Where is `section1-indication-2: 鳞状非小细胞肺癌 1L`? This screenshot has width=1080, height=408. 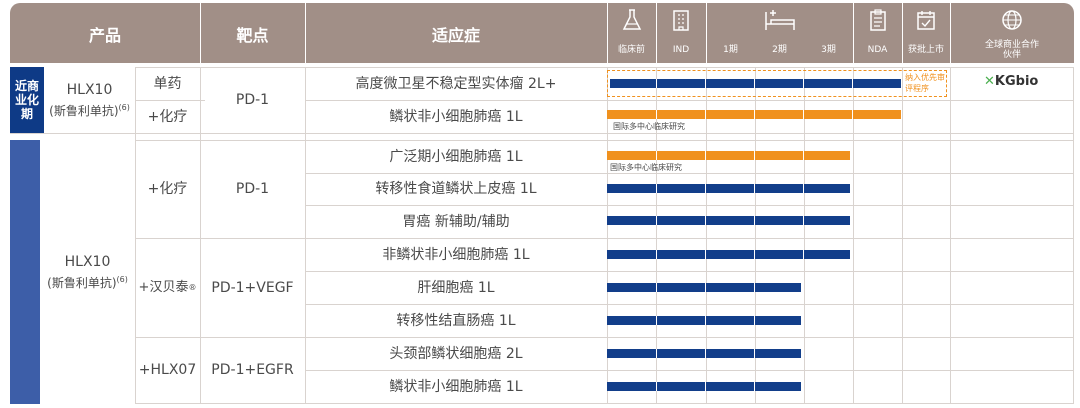 section1-indication-2: 鳞状非小细胞肺癌 1L is located at coordinates (456, 116).